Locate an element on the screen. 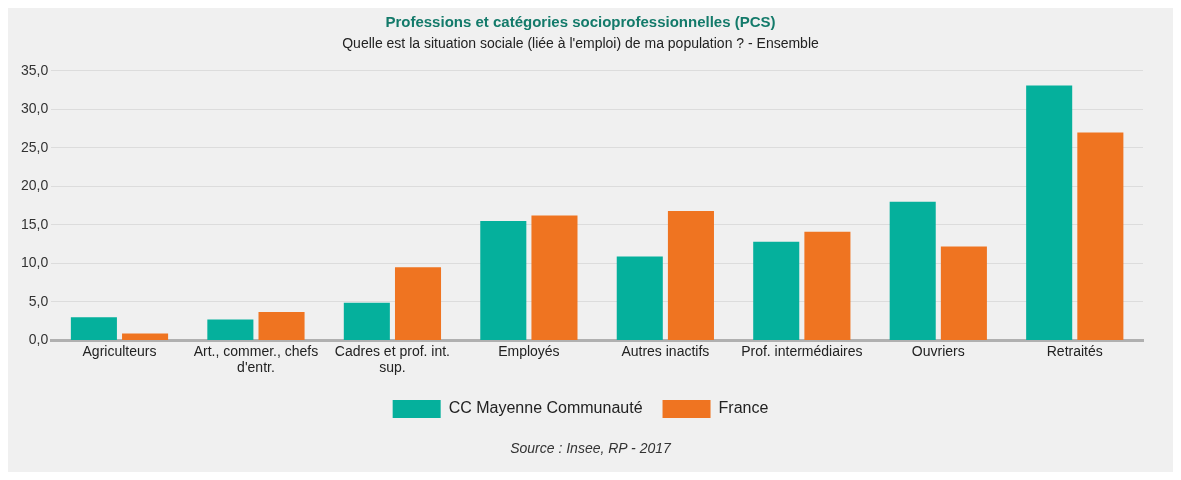 The height and width of the screenshot is (480, 1181). x-tick-label: Autres inactifs is located at coordinates (665, 350).